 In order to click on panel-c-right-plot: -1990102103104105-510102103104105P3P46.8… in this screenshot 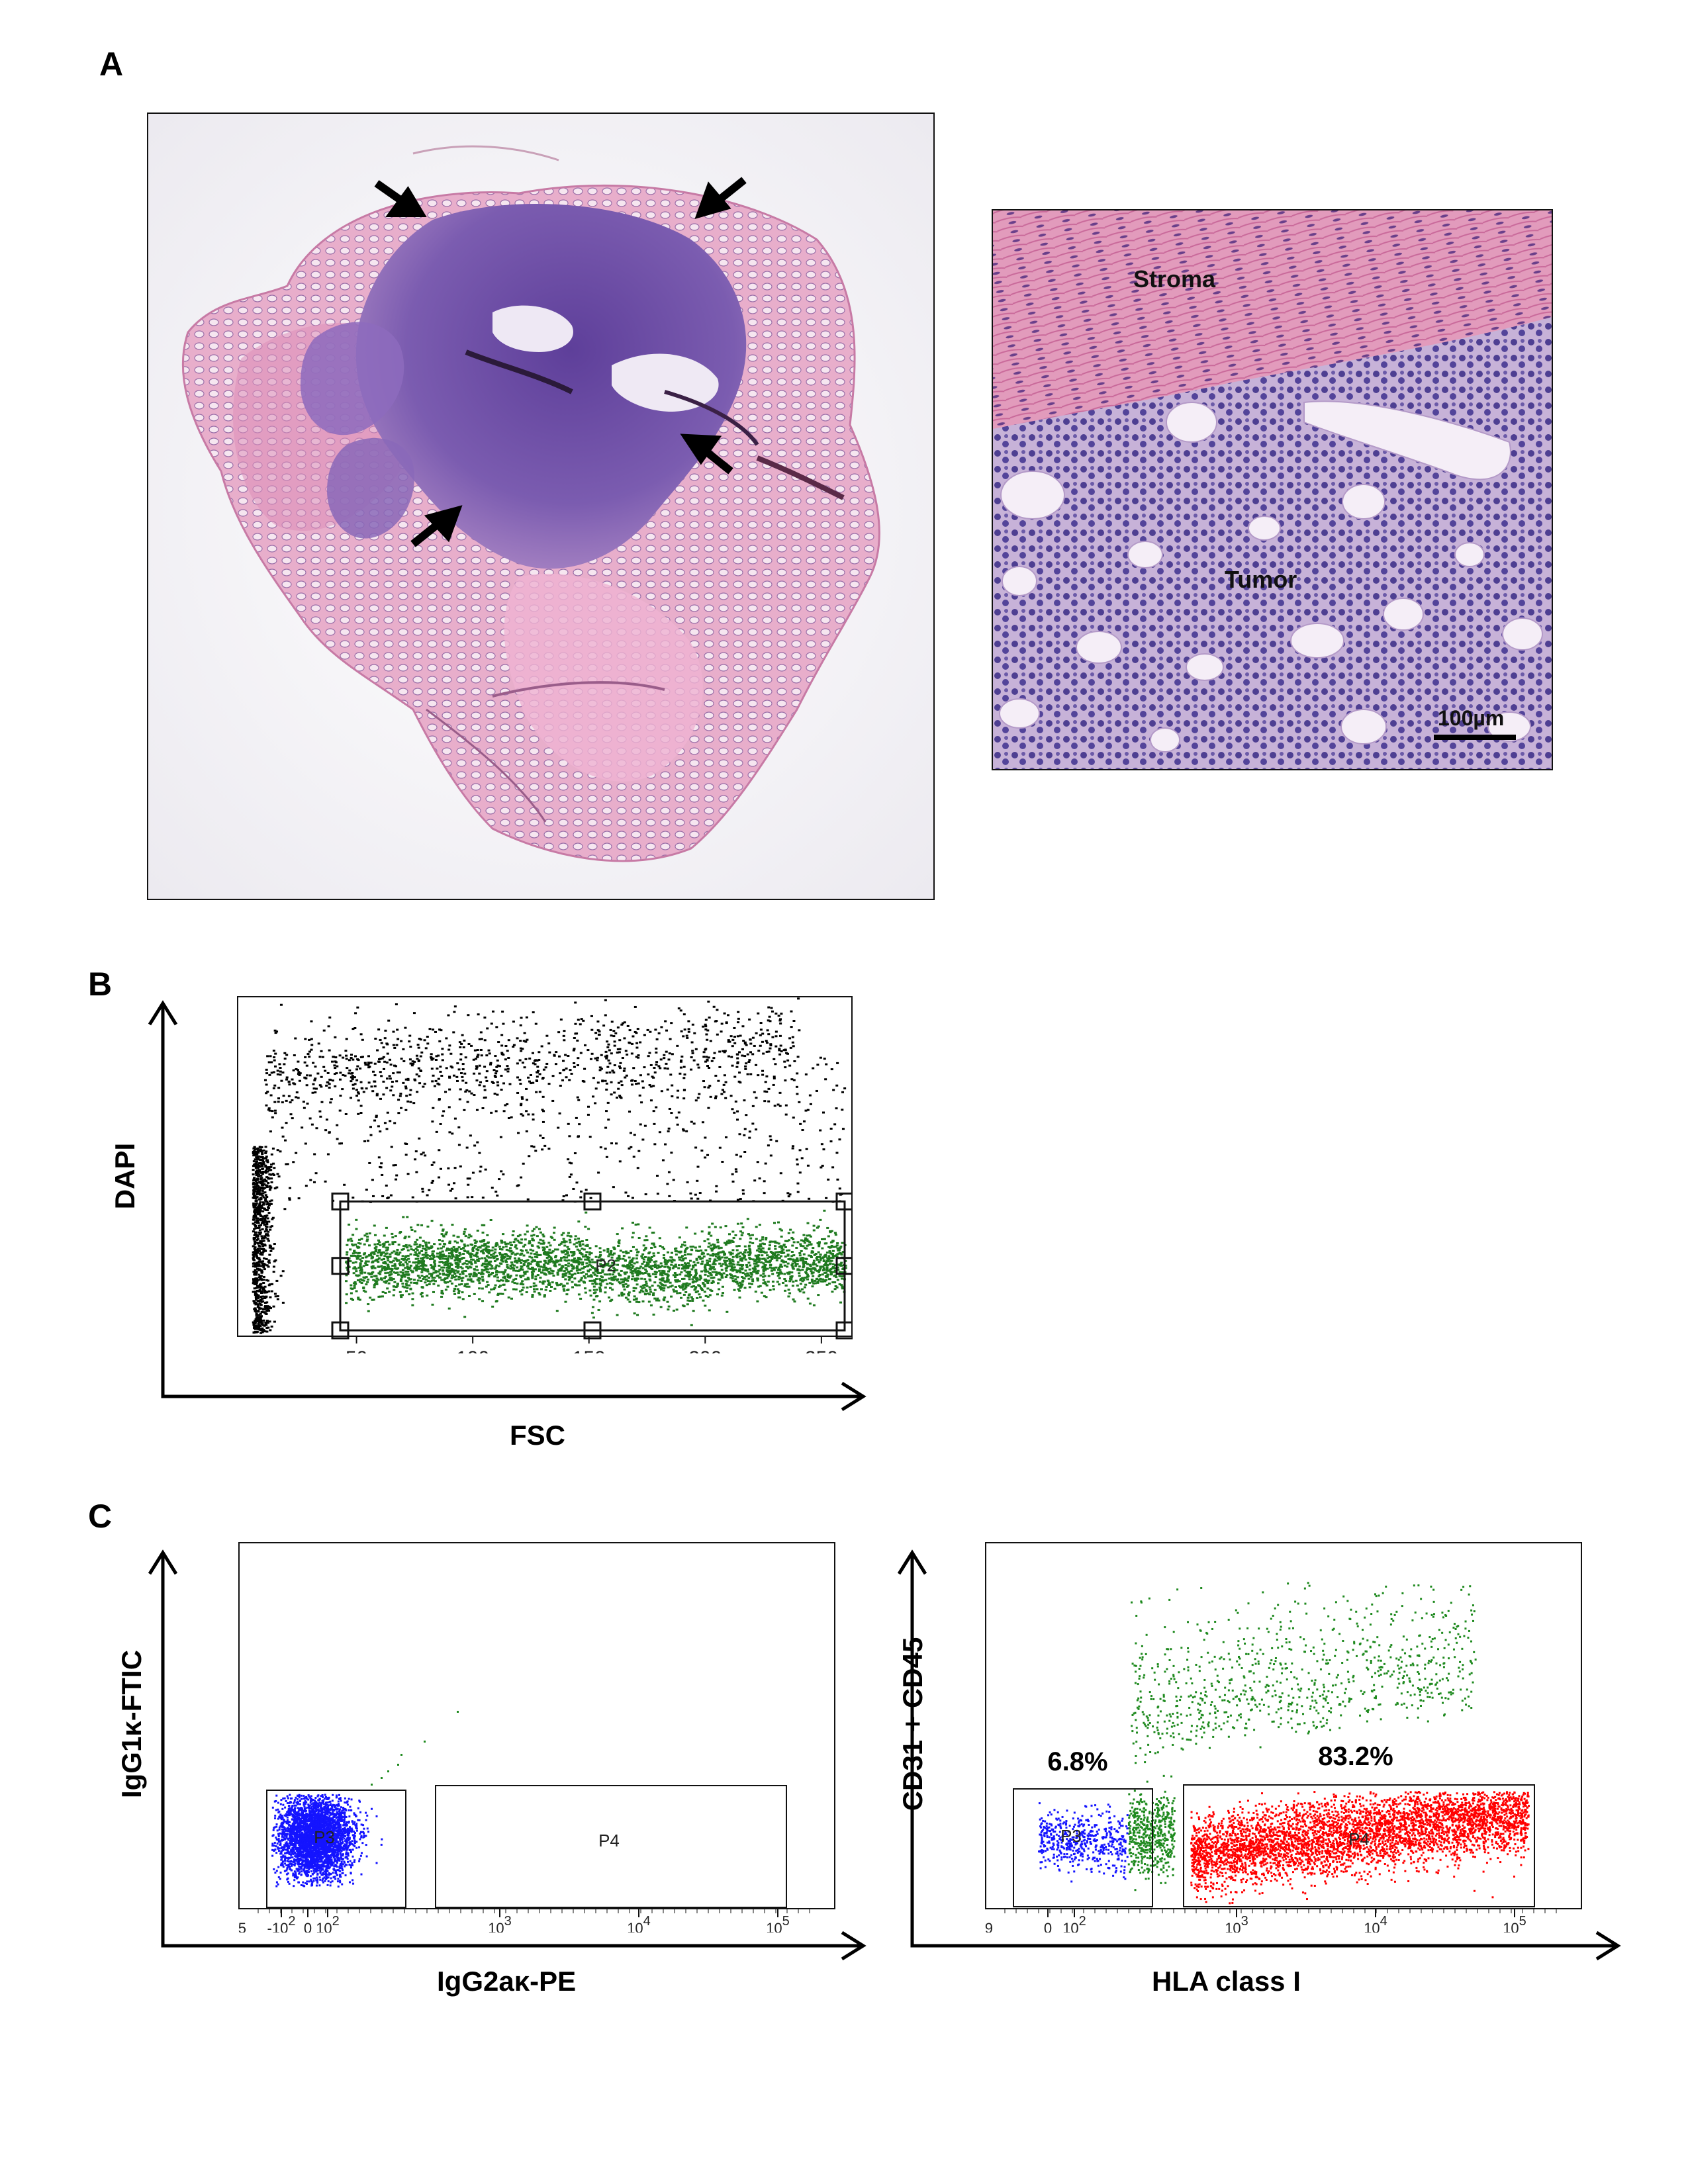, I will do `click(1283, 1738)`.